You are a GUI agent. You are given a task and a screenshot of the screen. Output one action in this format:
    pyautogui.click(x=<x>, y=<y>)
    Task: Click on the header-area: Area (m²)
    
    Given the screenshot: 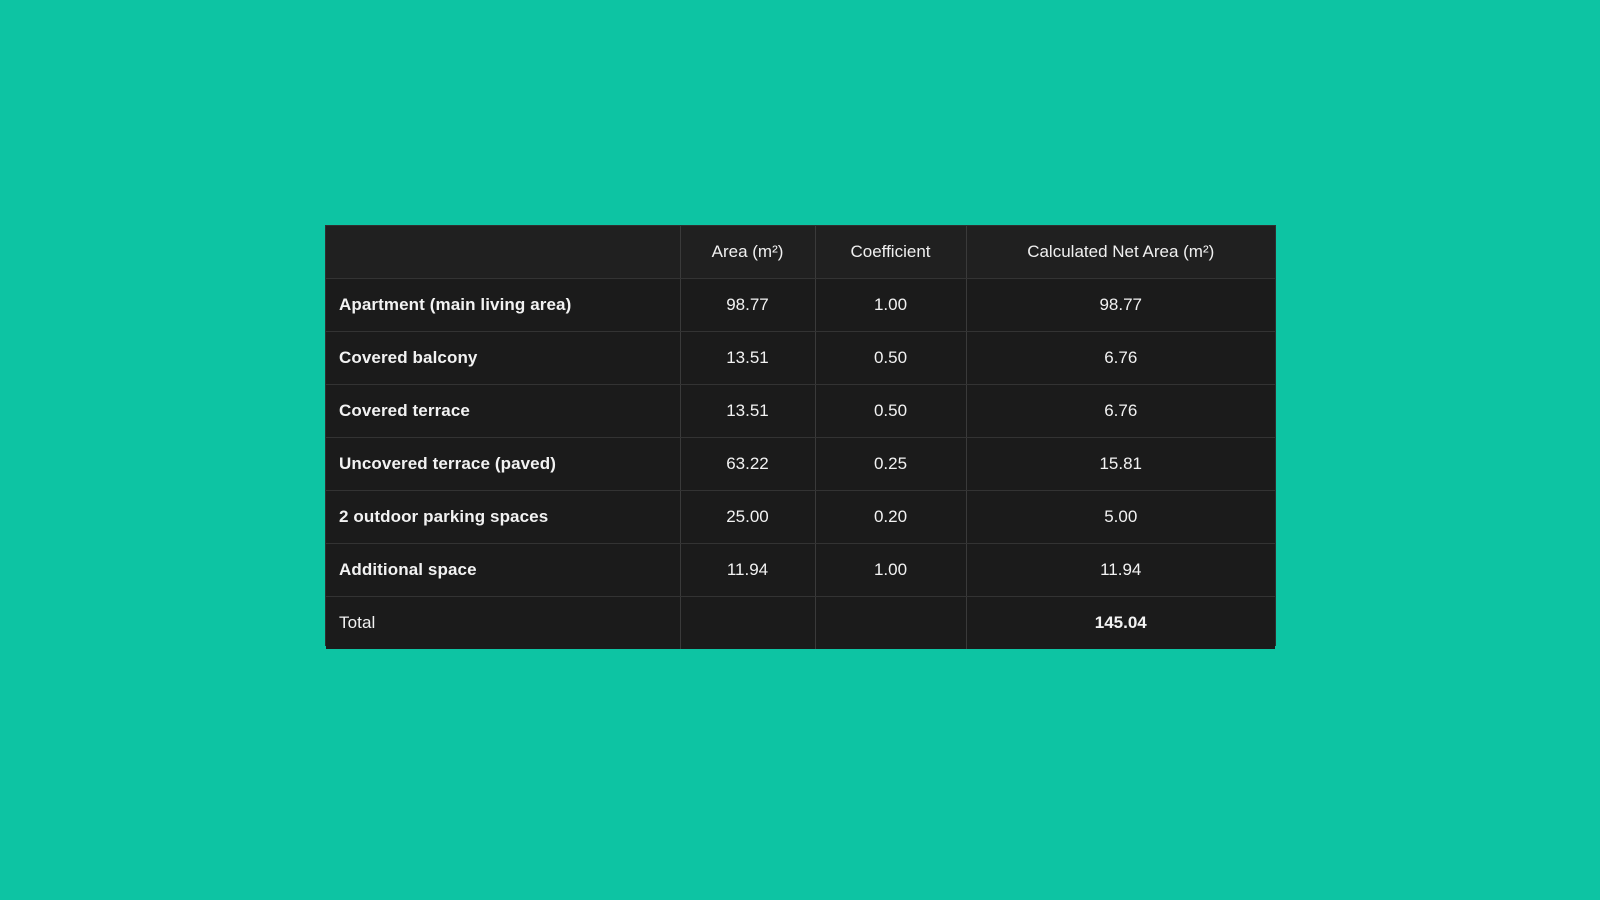 What is the action you would take?
    pyautogui.click(x=748, y=252)
    